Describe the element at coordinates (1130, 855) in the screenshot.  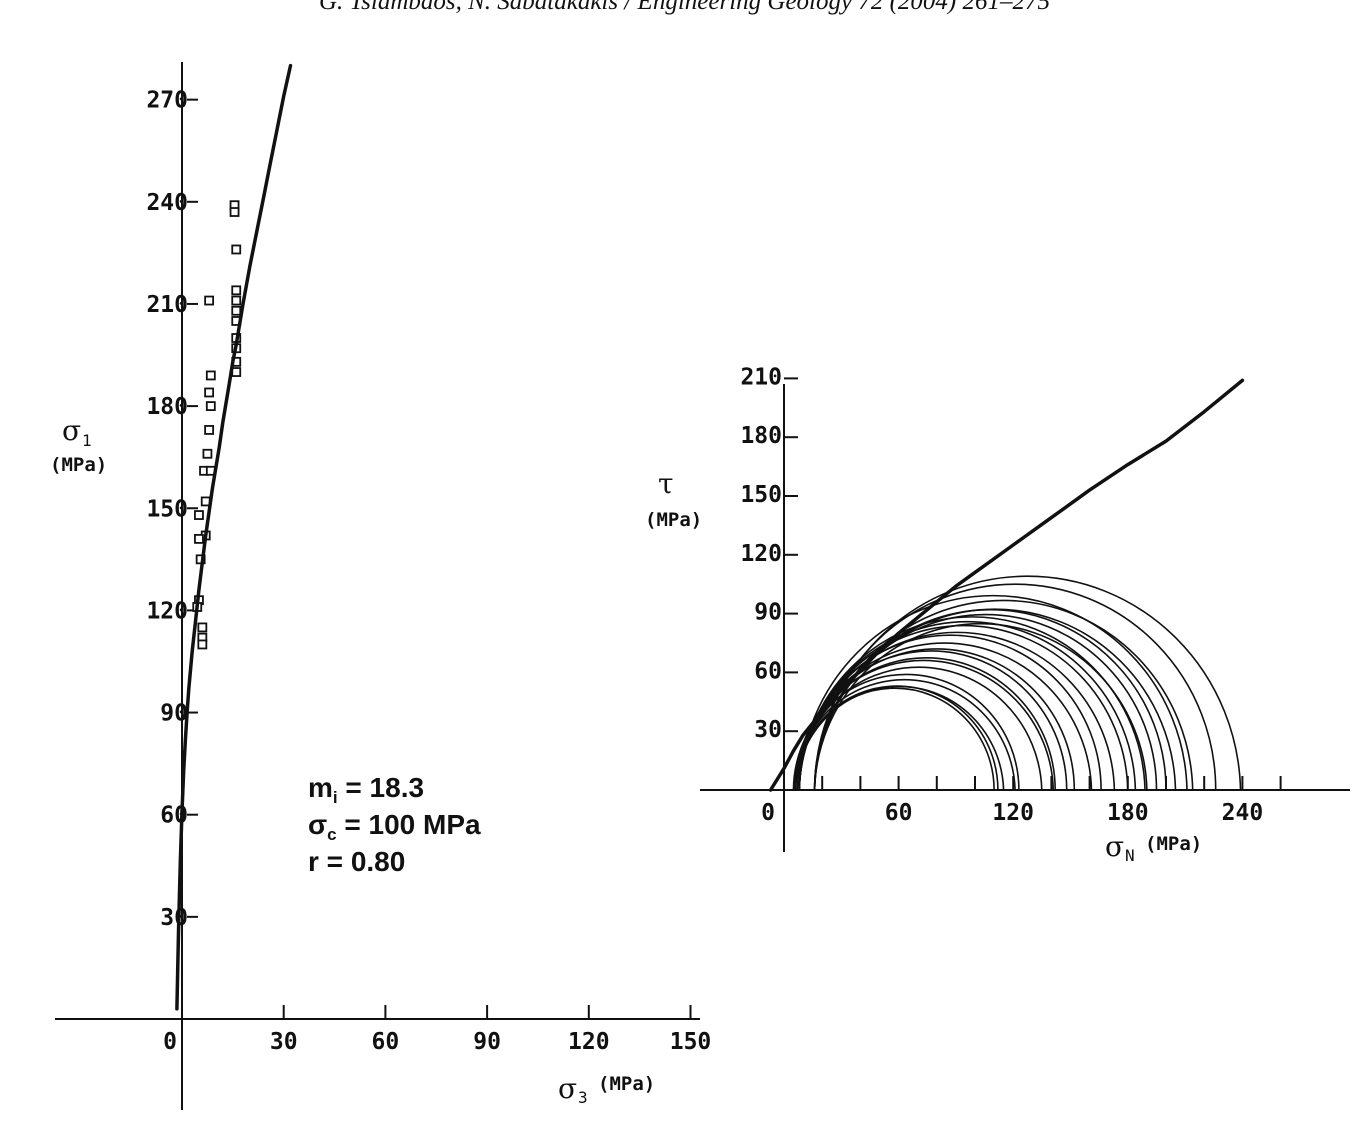
I see `x-axis-subscript: N` at that location.